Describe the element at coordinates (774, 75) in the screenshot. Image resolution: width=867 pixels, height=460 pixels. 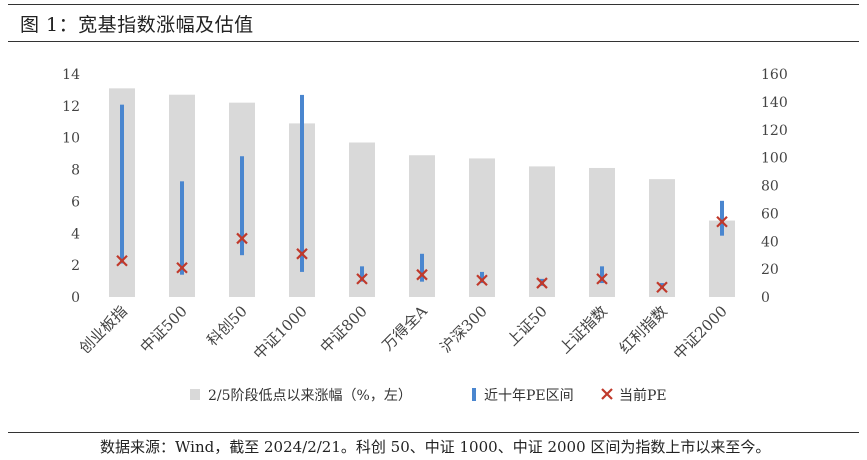
I see `right-tick-label: 160` at that location.